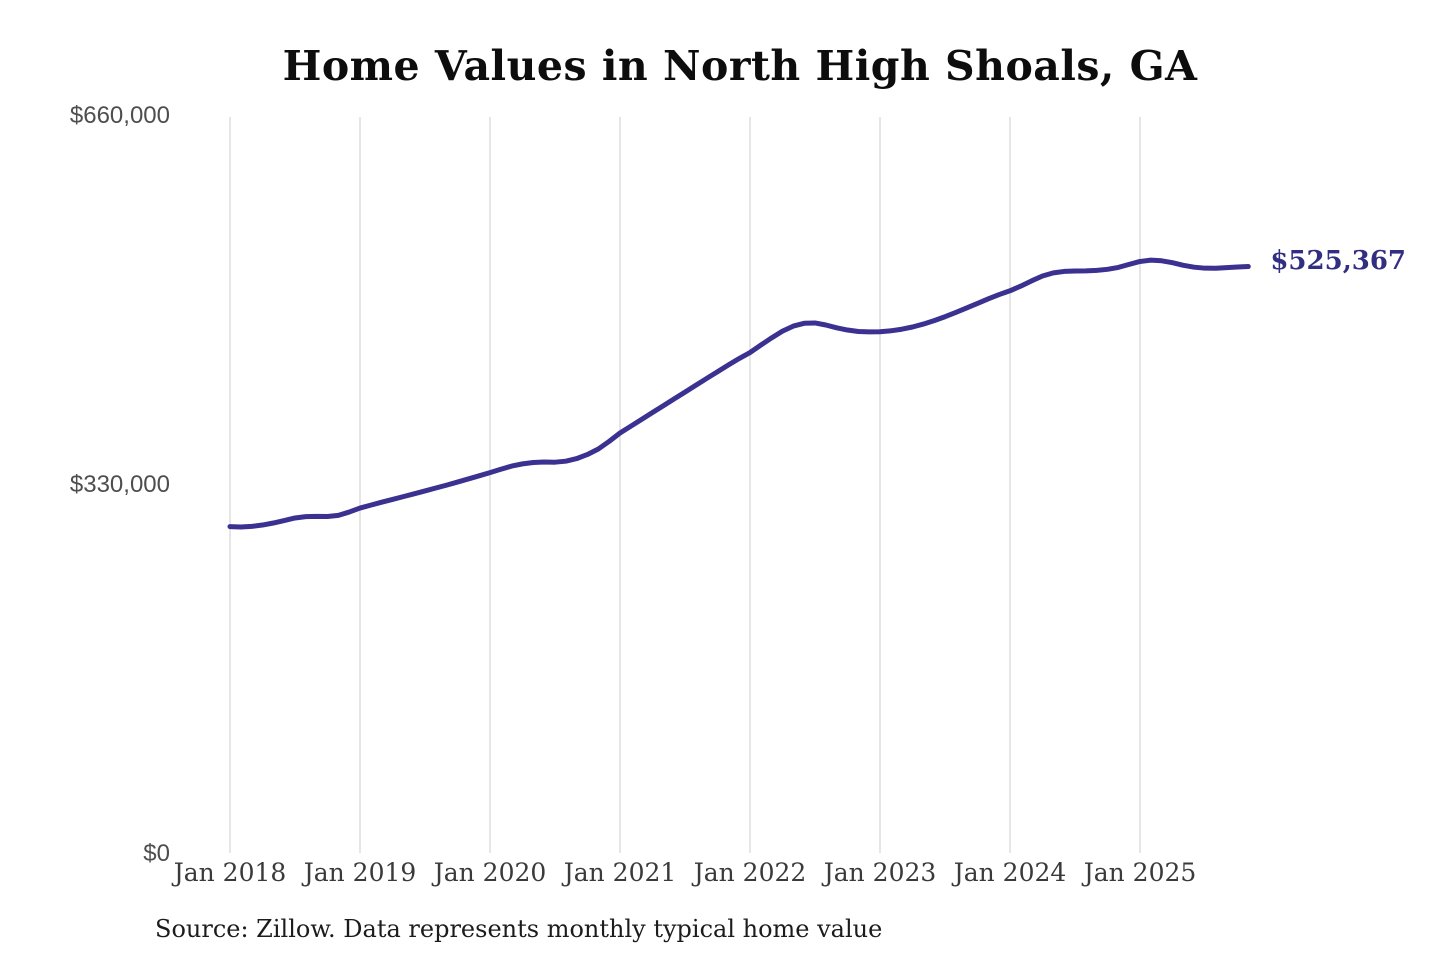  I want to click on x-tick-label: Jan 2024, so click(1010, 872).